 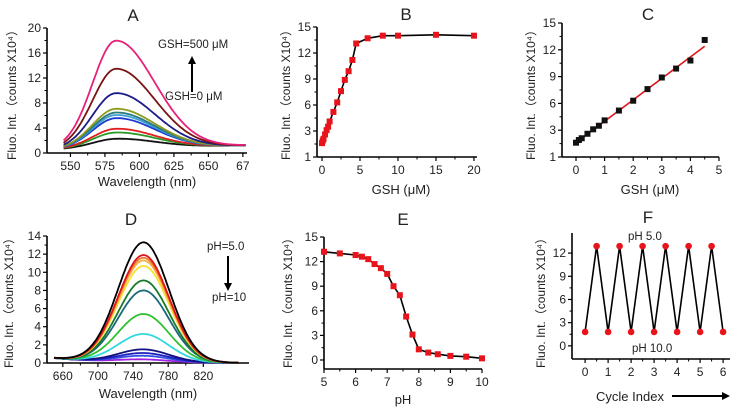 I want to click on x-tick-label: 8, so click(x=418, y=382).